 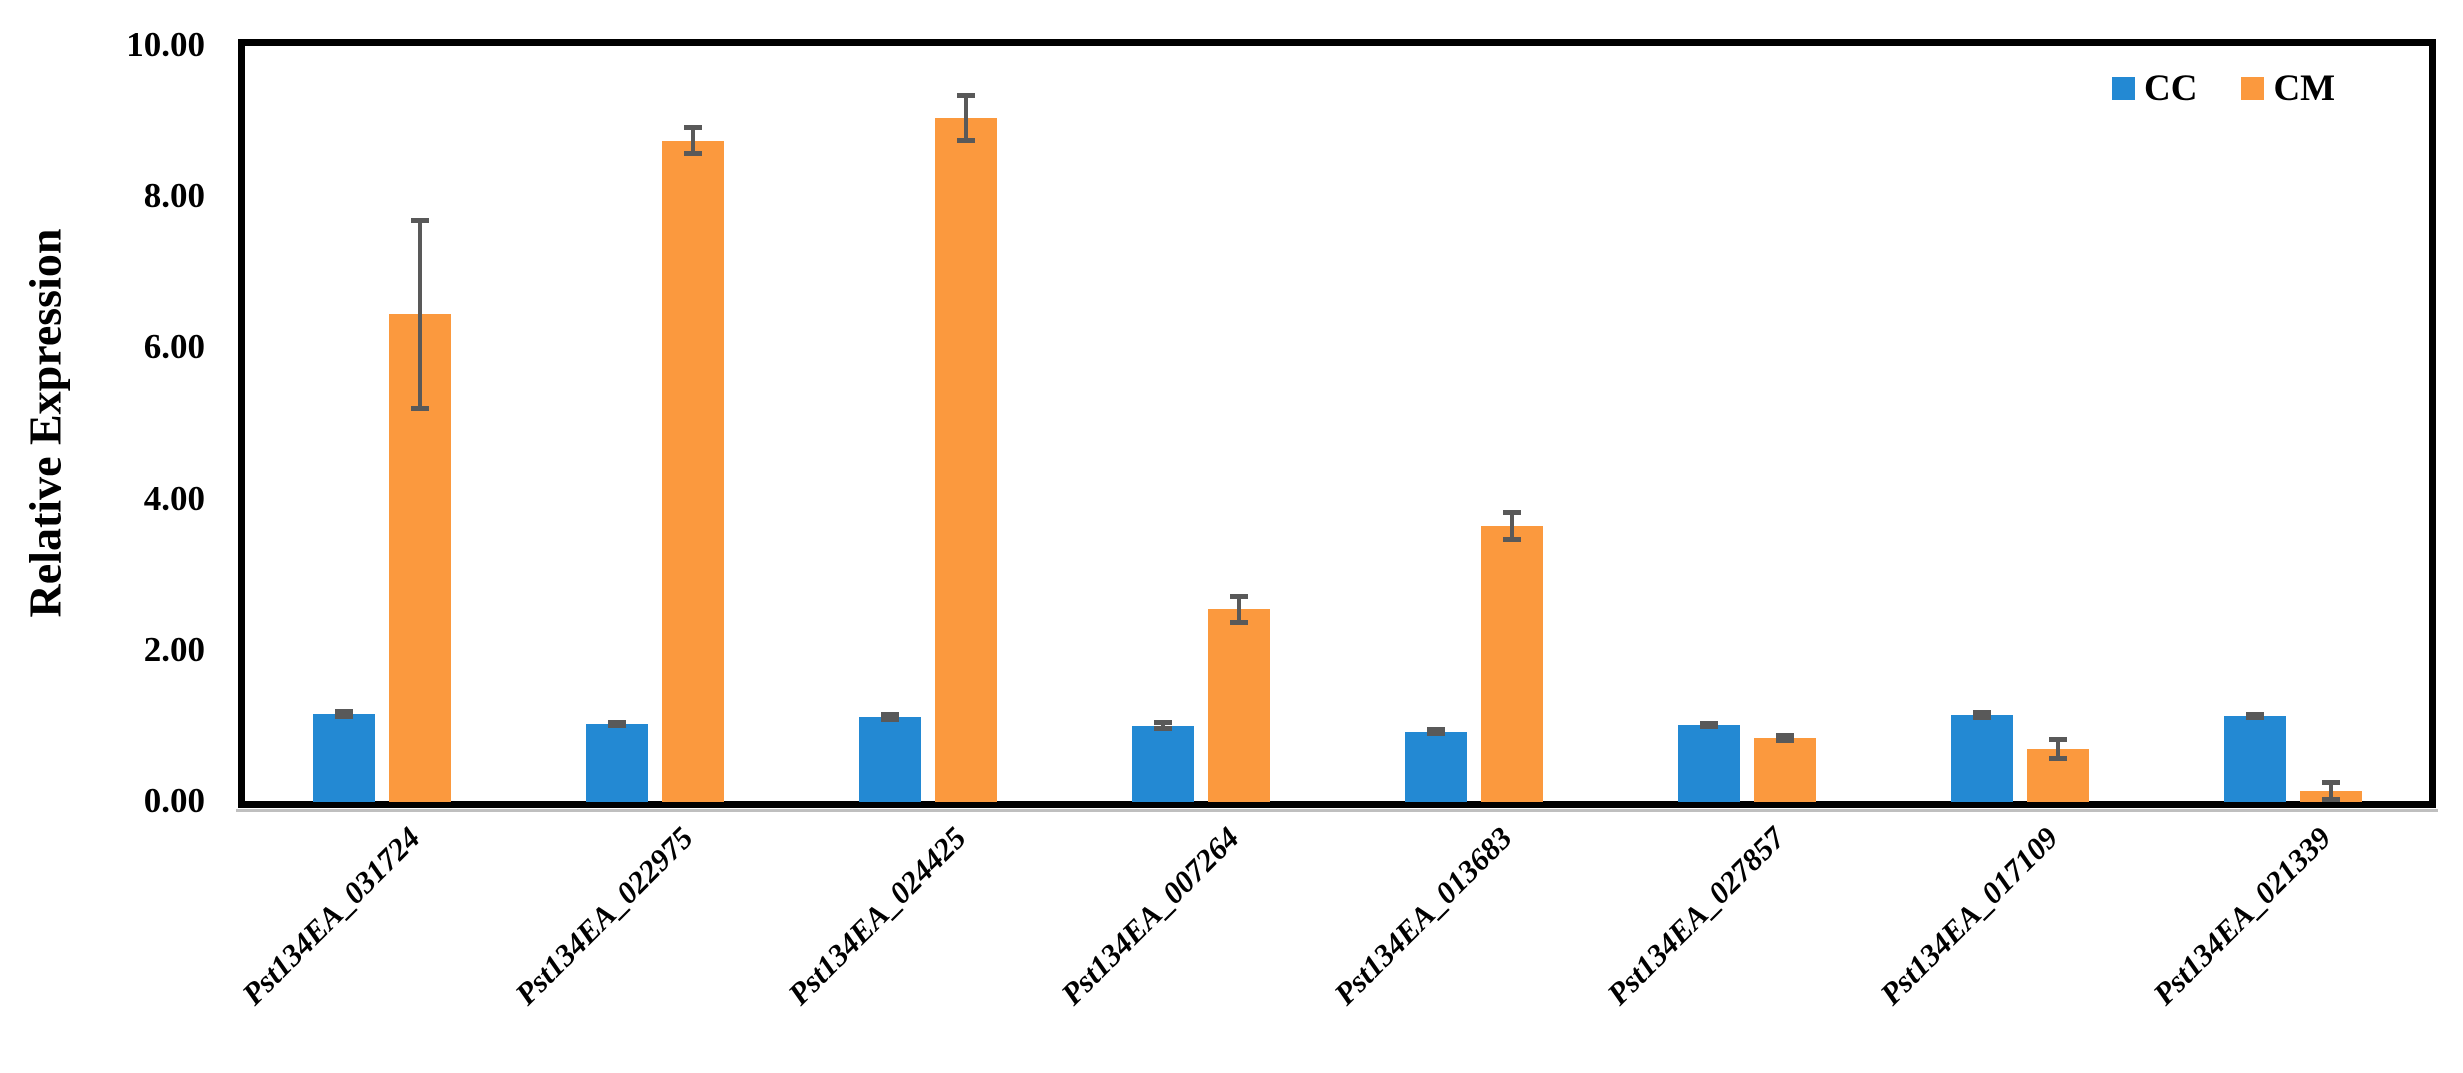 I want to click on x-category-label: Pst134EA_031724, so click(x=330, y=916).